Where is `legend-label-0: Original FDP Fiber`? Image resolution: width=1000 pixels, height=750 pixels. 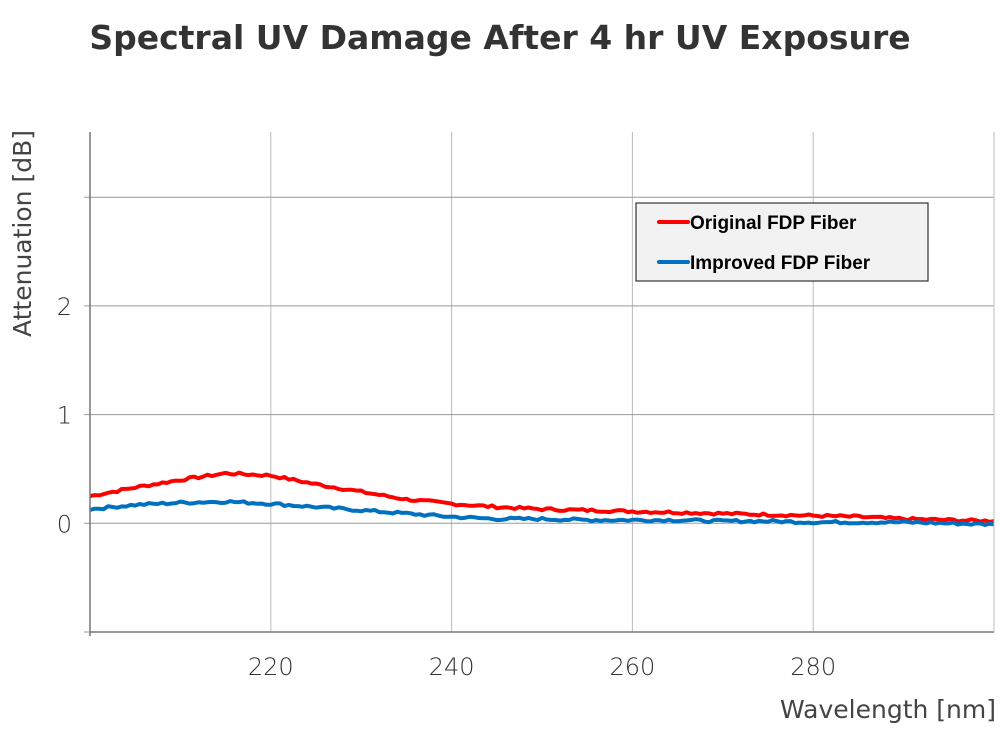 legend-label-0: Original FDP Fiber is located at coordinates (773, 223).